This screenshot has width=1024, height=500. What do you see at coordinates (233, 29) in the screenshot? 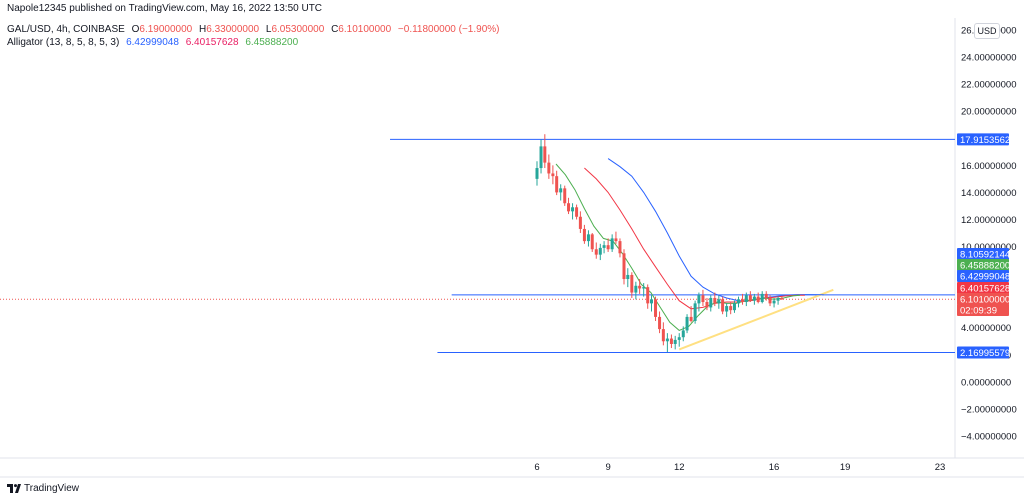
I see `high-value: 6.33000000` at bounding box center [233, 29].